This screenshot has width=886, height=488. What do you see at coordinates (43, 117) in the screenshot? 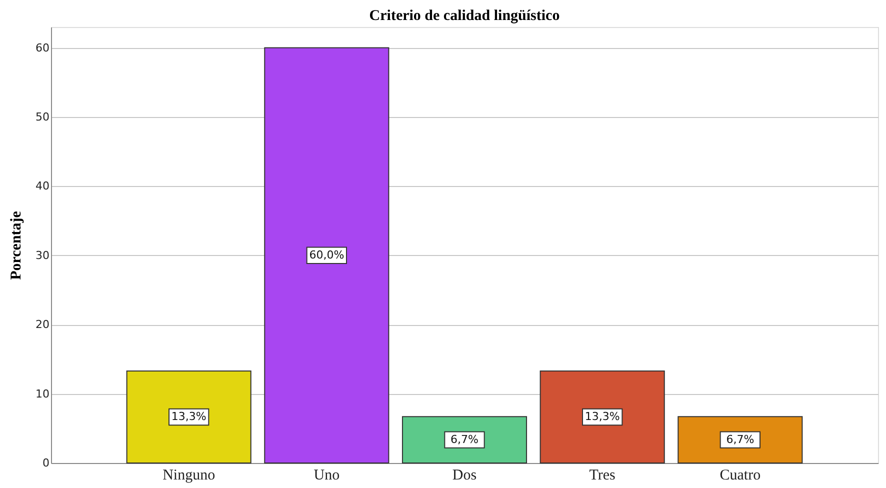
I see `y-tick-label: 50` at bounding box center [43, 117].